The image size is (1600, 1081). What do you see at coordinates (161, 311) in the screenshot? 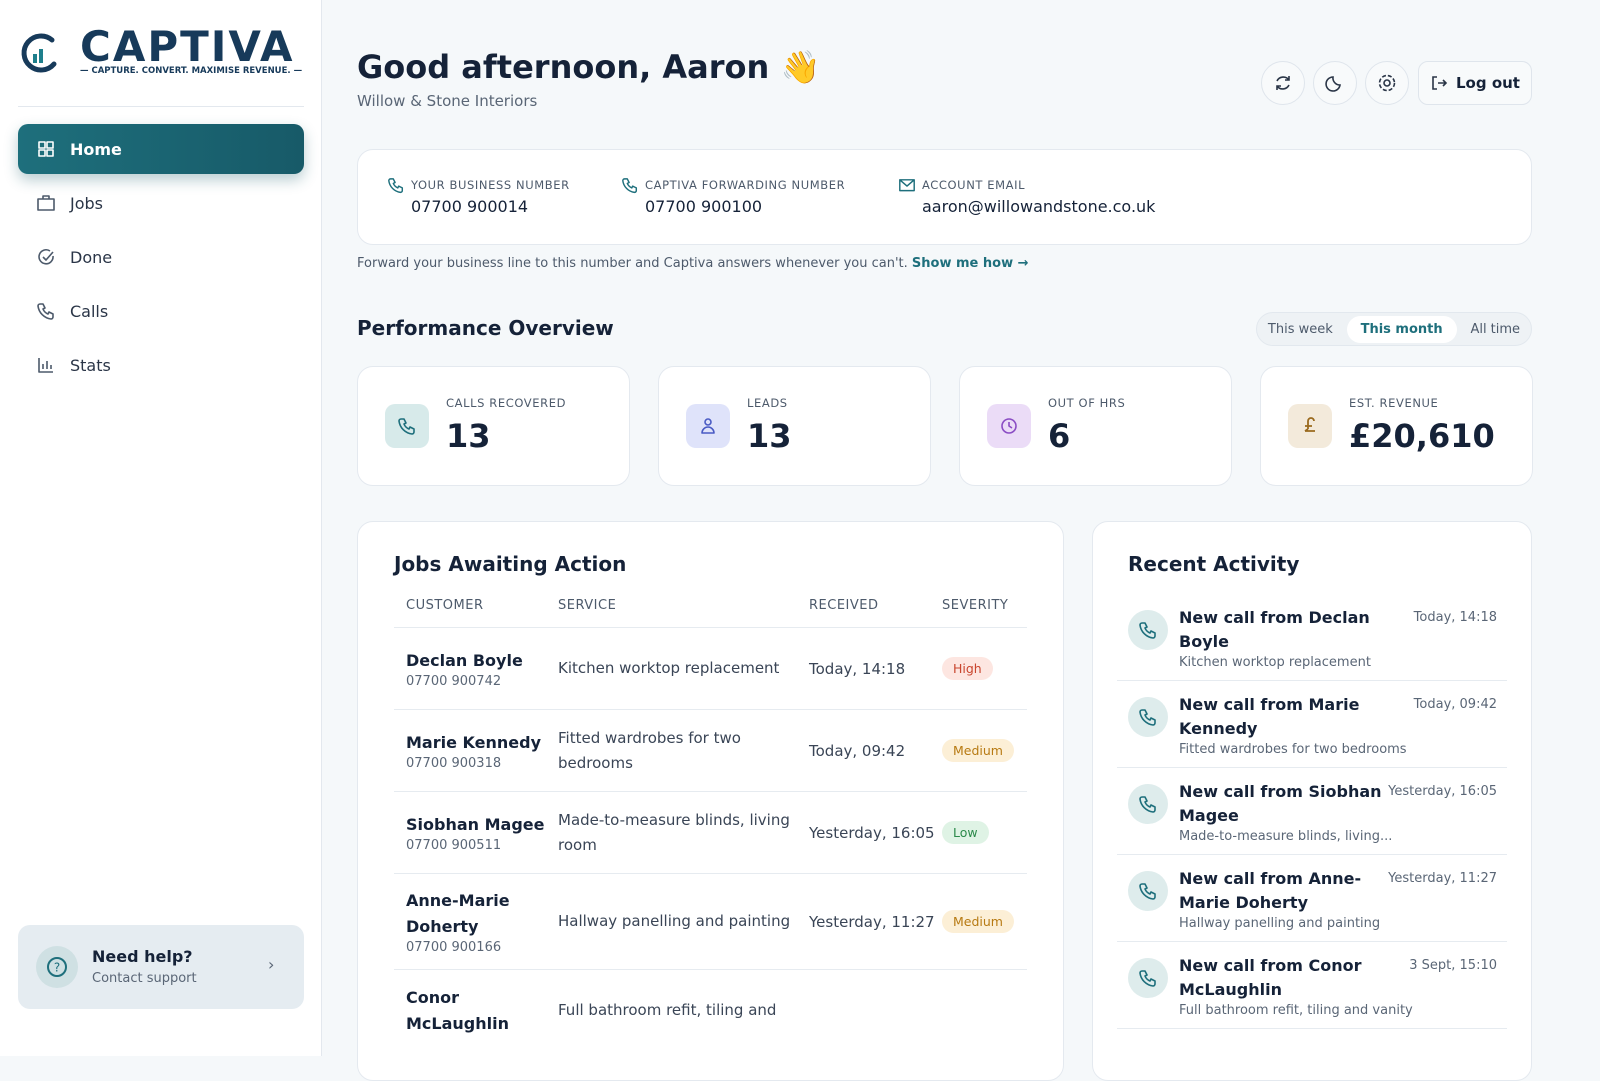
I see `nav-item: Calls` at bounding box center [161, 311].